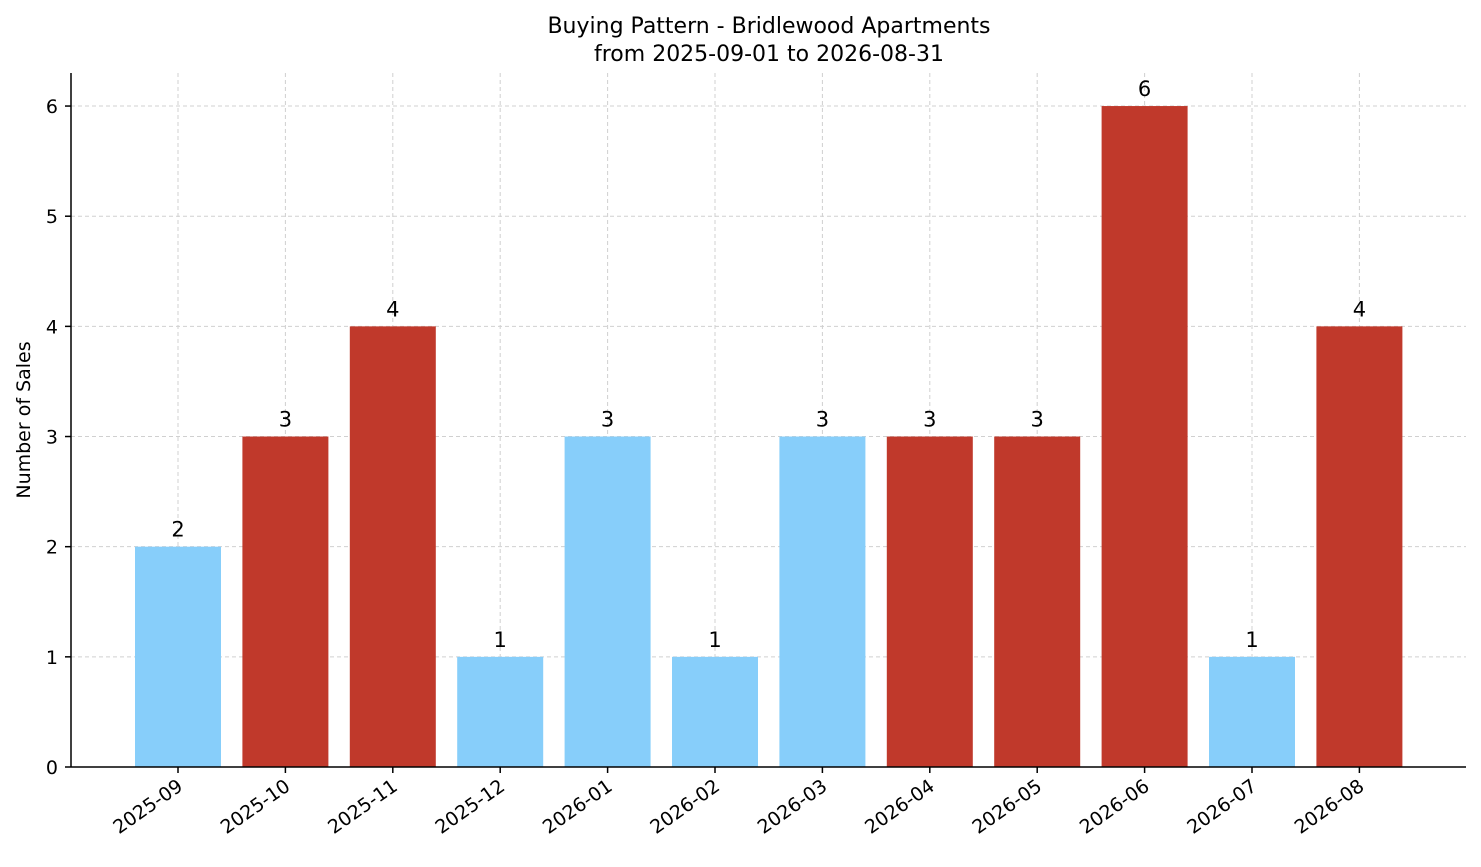 This screenshot has width=1481, height=867. Describe the element at coordinates (1251, 640) in the screenshot. I see `data-label-2026-07: 1` at that location.